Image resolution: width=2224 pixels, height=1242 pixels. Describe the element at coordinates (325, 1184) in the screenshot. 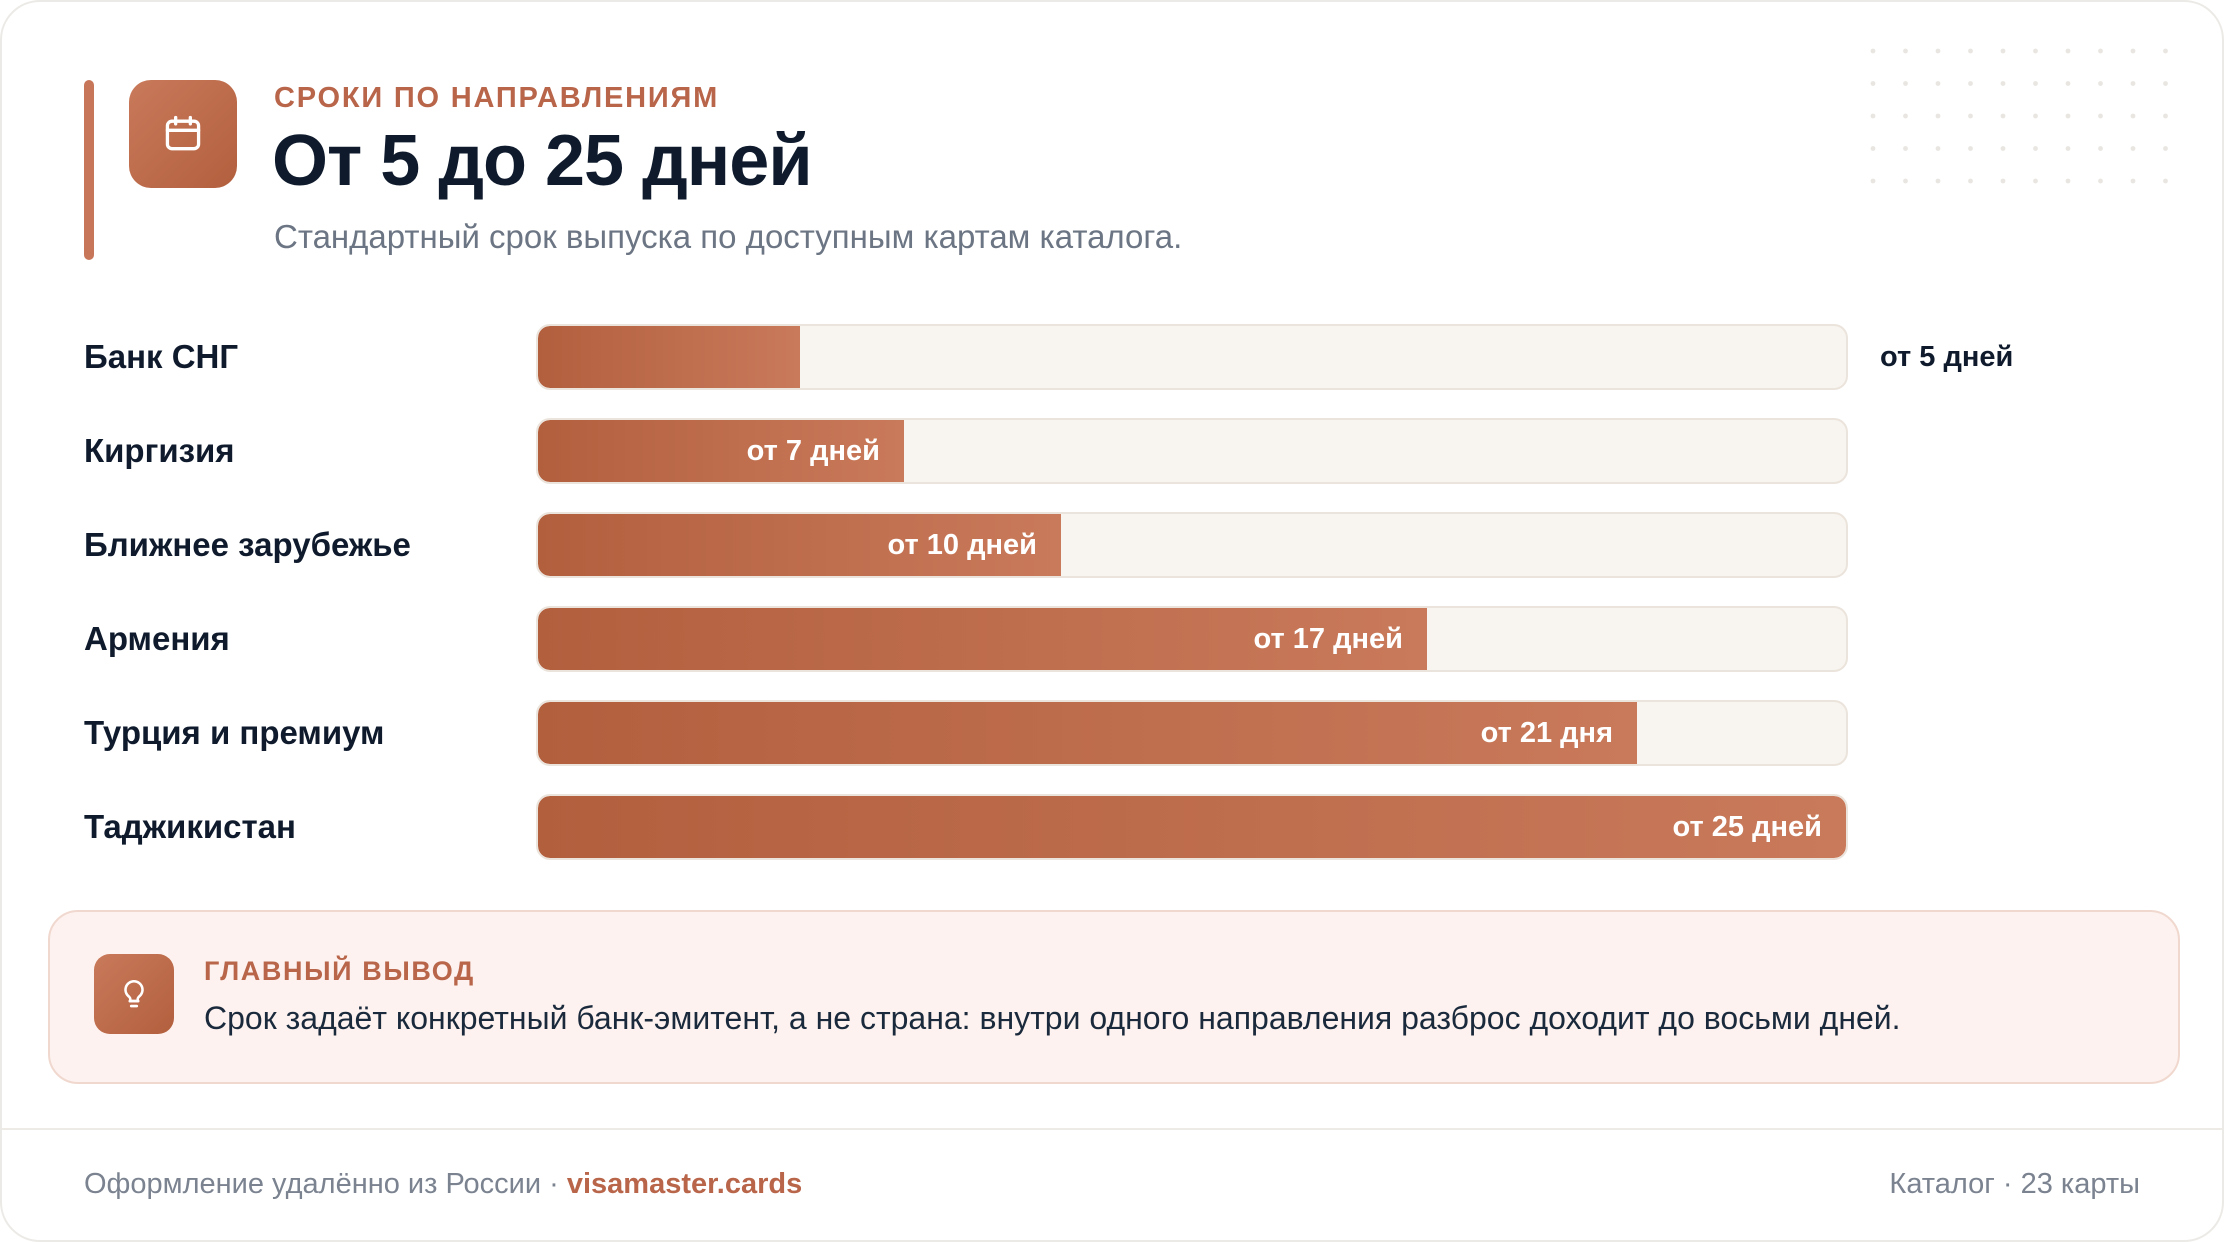

I see `footer-note-text: Оформление удалённо из России ·` at that location.